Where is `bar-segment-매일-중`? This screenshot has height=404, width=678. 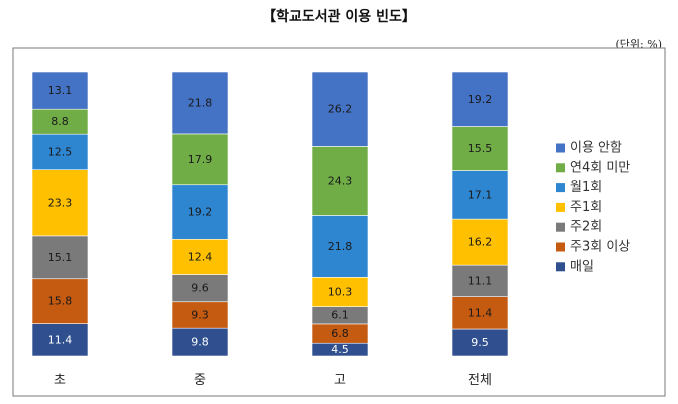
bar-segment-매일-중 is located at coordinates (200, 342).